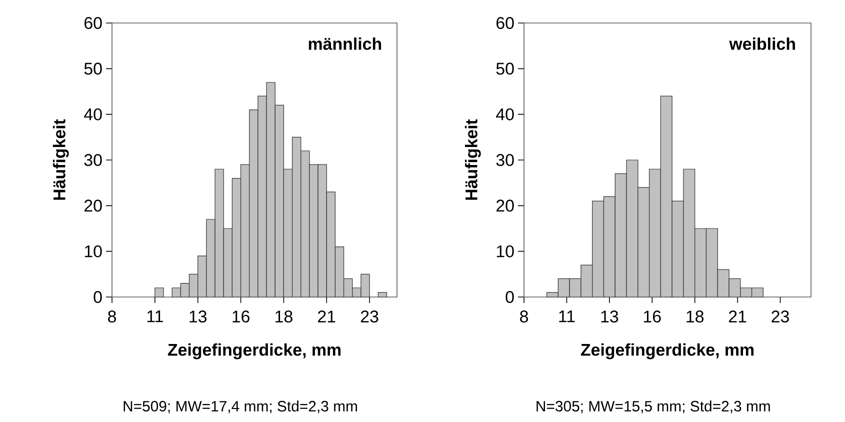 The height and width of the screenshot is (422, 845). Describe the element at coordinates (653, 407) in the screenshot. I see `text: N=305; MW=15,5 mm; Std=2,3 mm` at that location.